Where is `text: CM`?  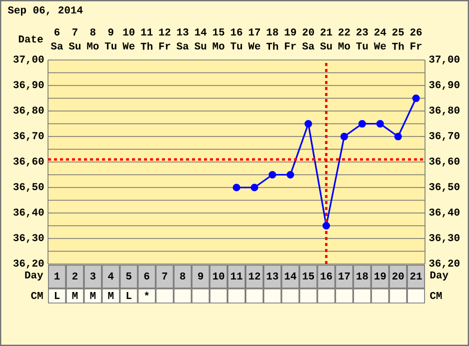 text: CM is located at coordinates (436, 296).